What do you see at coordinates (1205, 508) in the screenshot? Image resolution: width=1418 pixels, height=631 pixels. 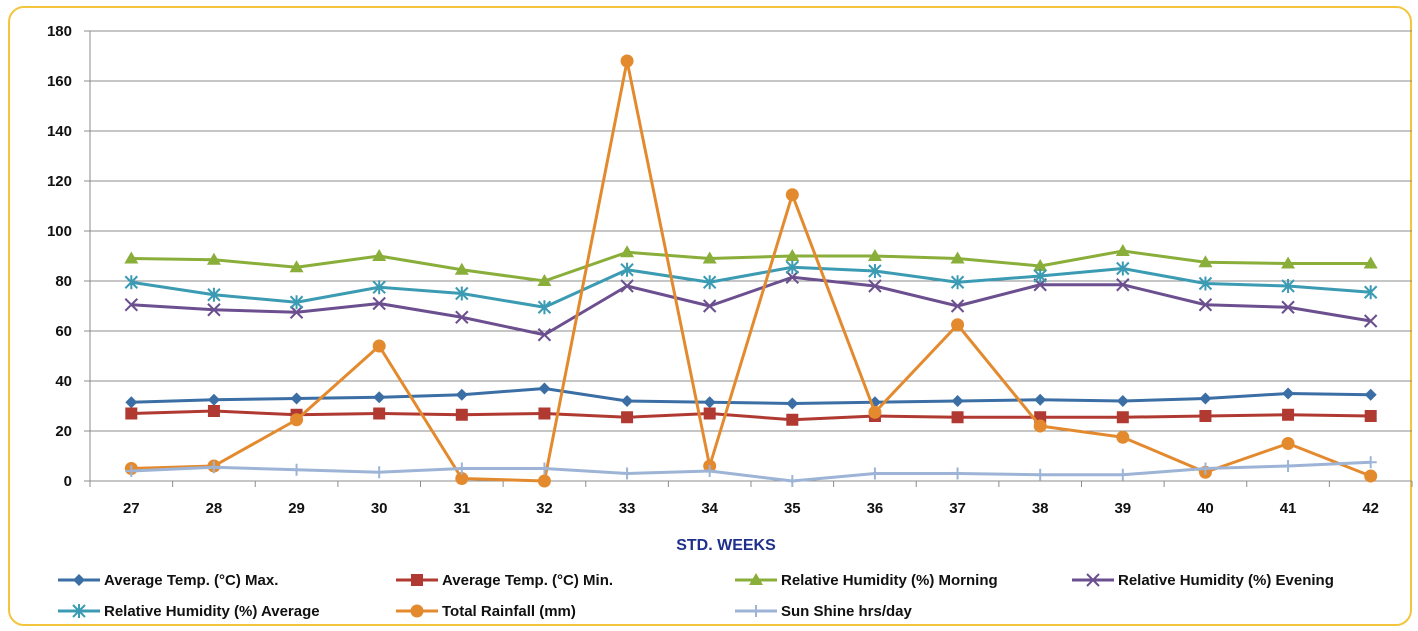 I see `x-tick-label: 40` at bounding box center [1205, 508].